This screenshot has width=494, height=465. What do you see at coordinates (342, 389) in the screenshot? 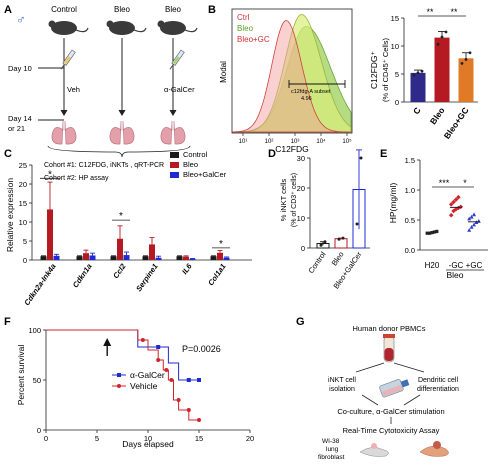
I see `g-inkt-label-2: isolation` at bounding box center [342, 389].